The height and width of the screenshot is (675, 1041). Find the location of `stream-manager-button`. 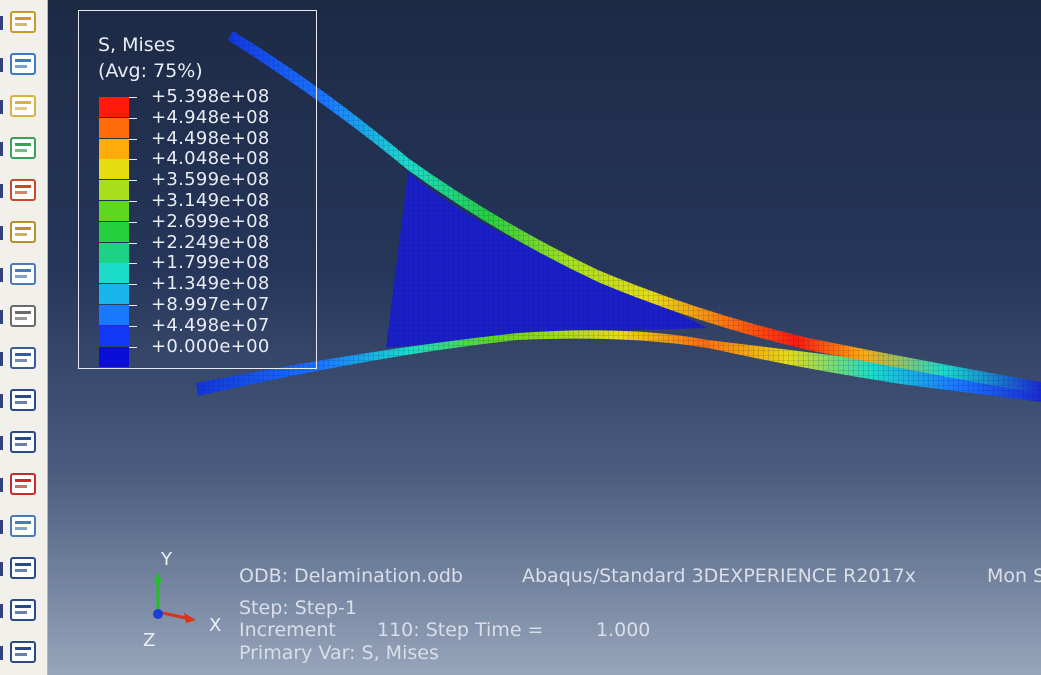

stream-manager-button is located at coordinates (24, 569).